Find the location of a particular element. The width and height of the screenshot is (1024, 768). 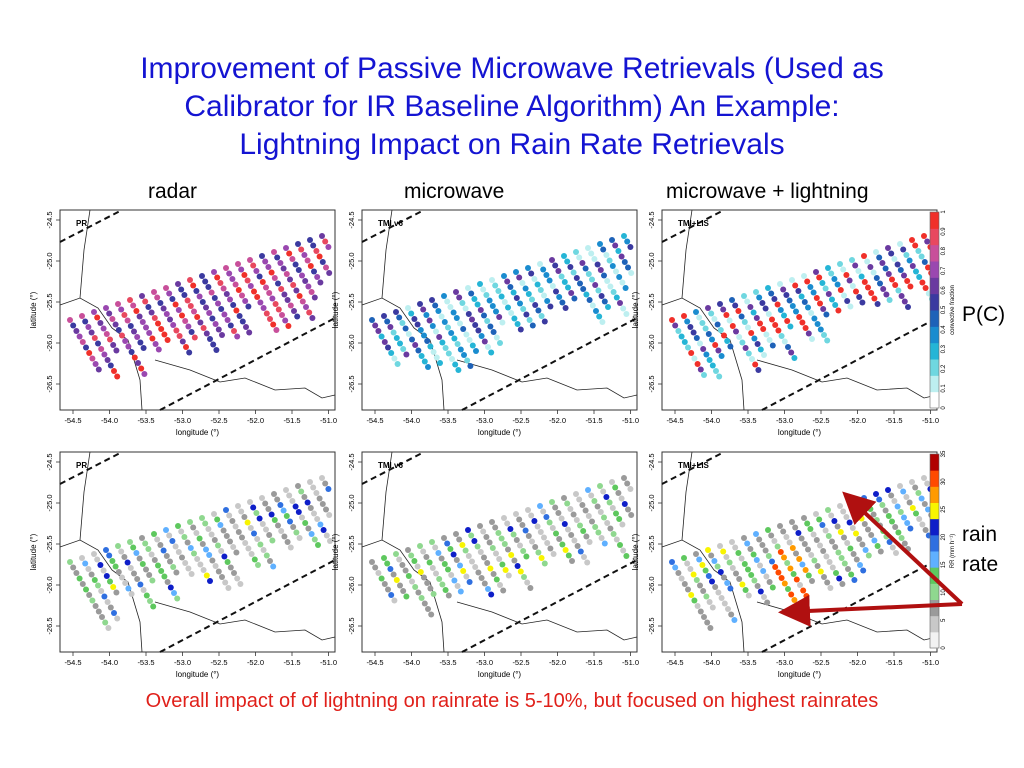

y-tick-label: -26.0 is located at coordinates (351, 584).